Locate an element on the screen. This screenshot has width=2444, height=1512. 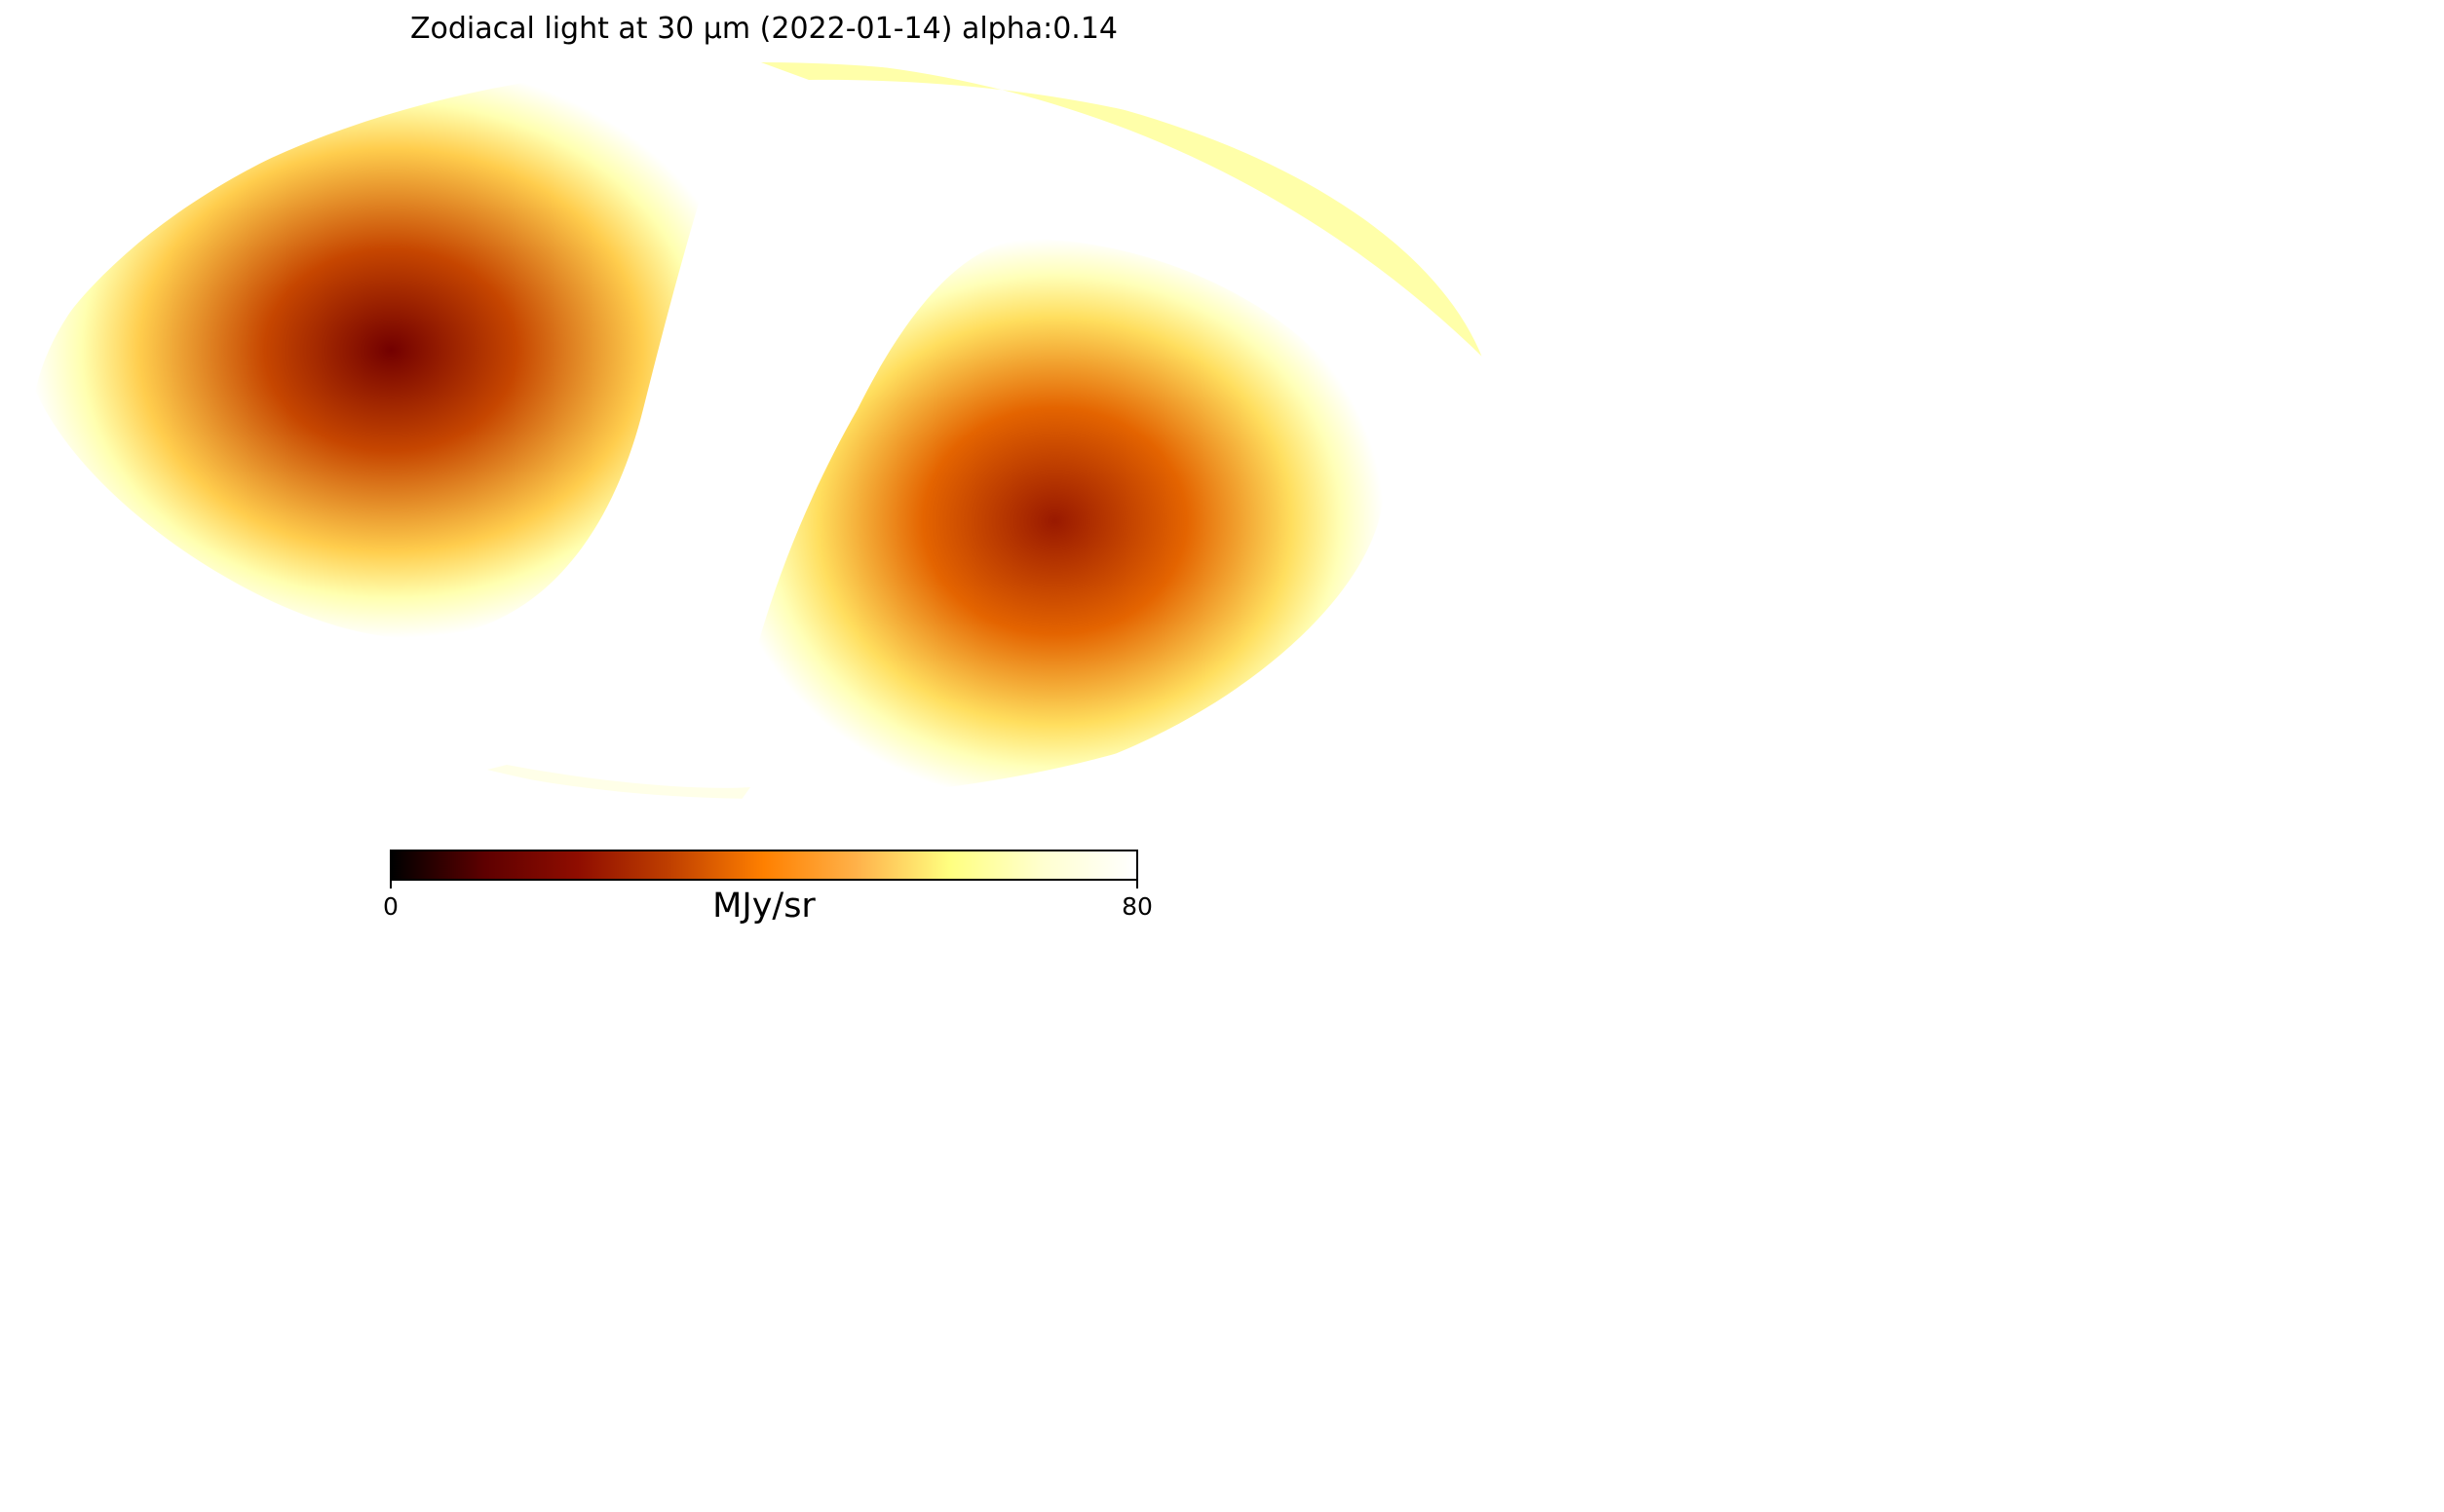
colorbar-tick-label-min: 0 is located at coordinates (391, 906).